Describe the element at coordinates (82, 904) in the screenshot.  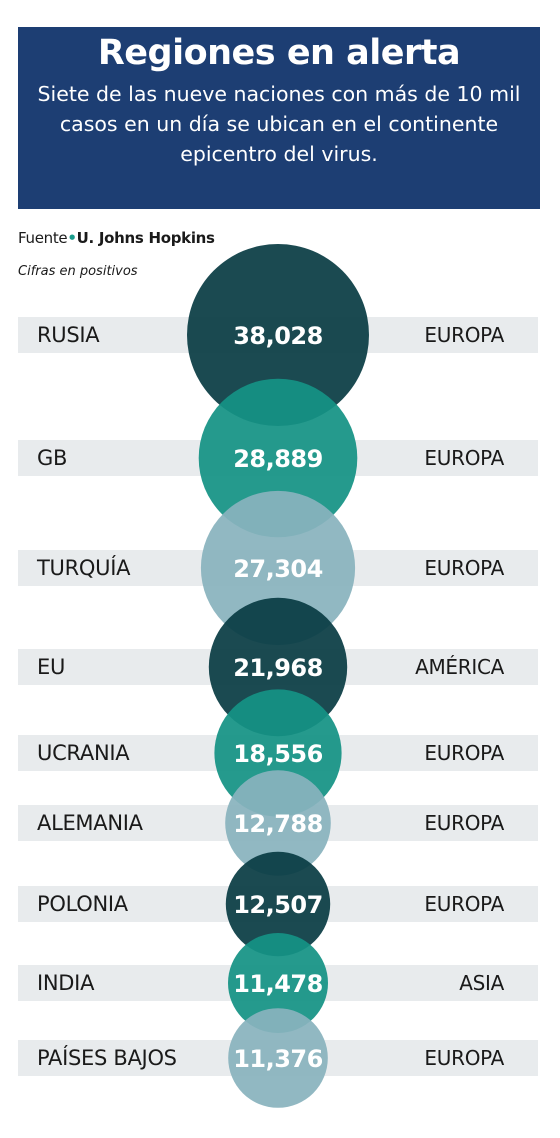
I see `country-label: POLONIA` at that location.